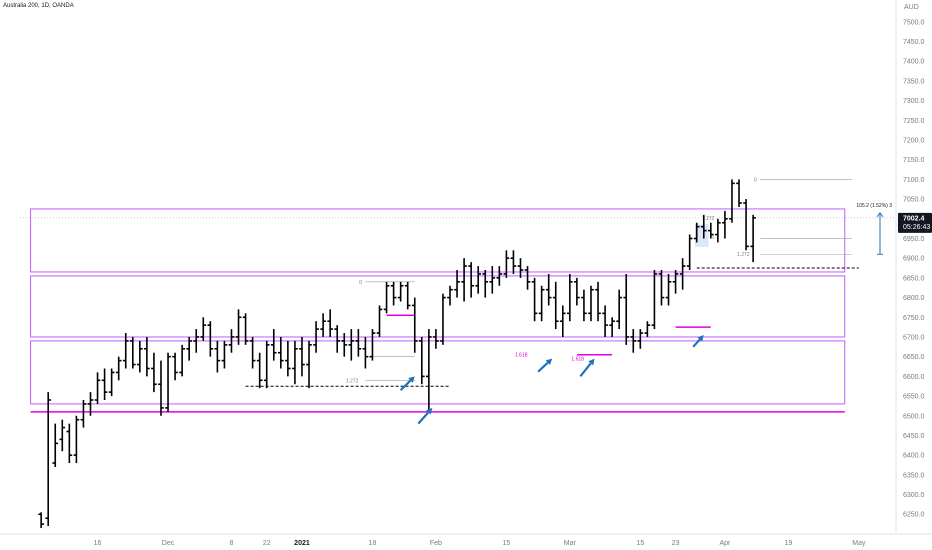  I want to click on time-tick-label: Apr, so click(725, 543).